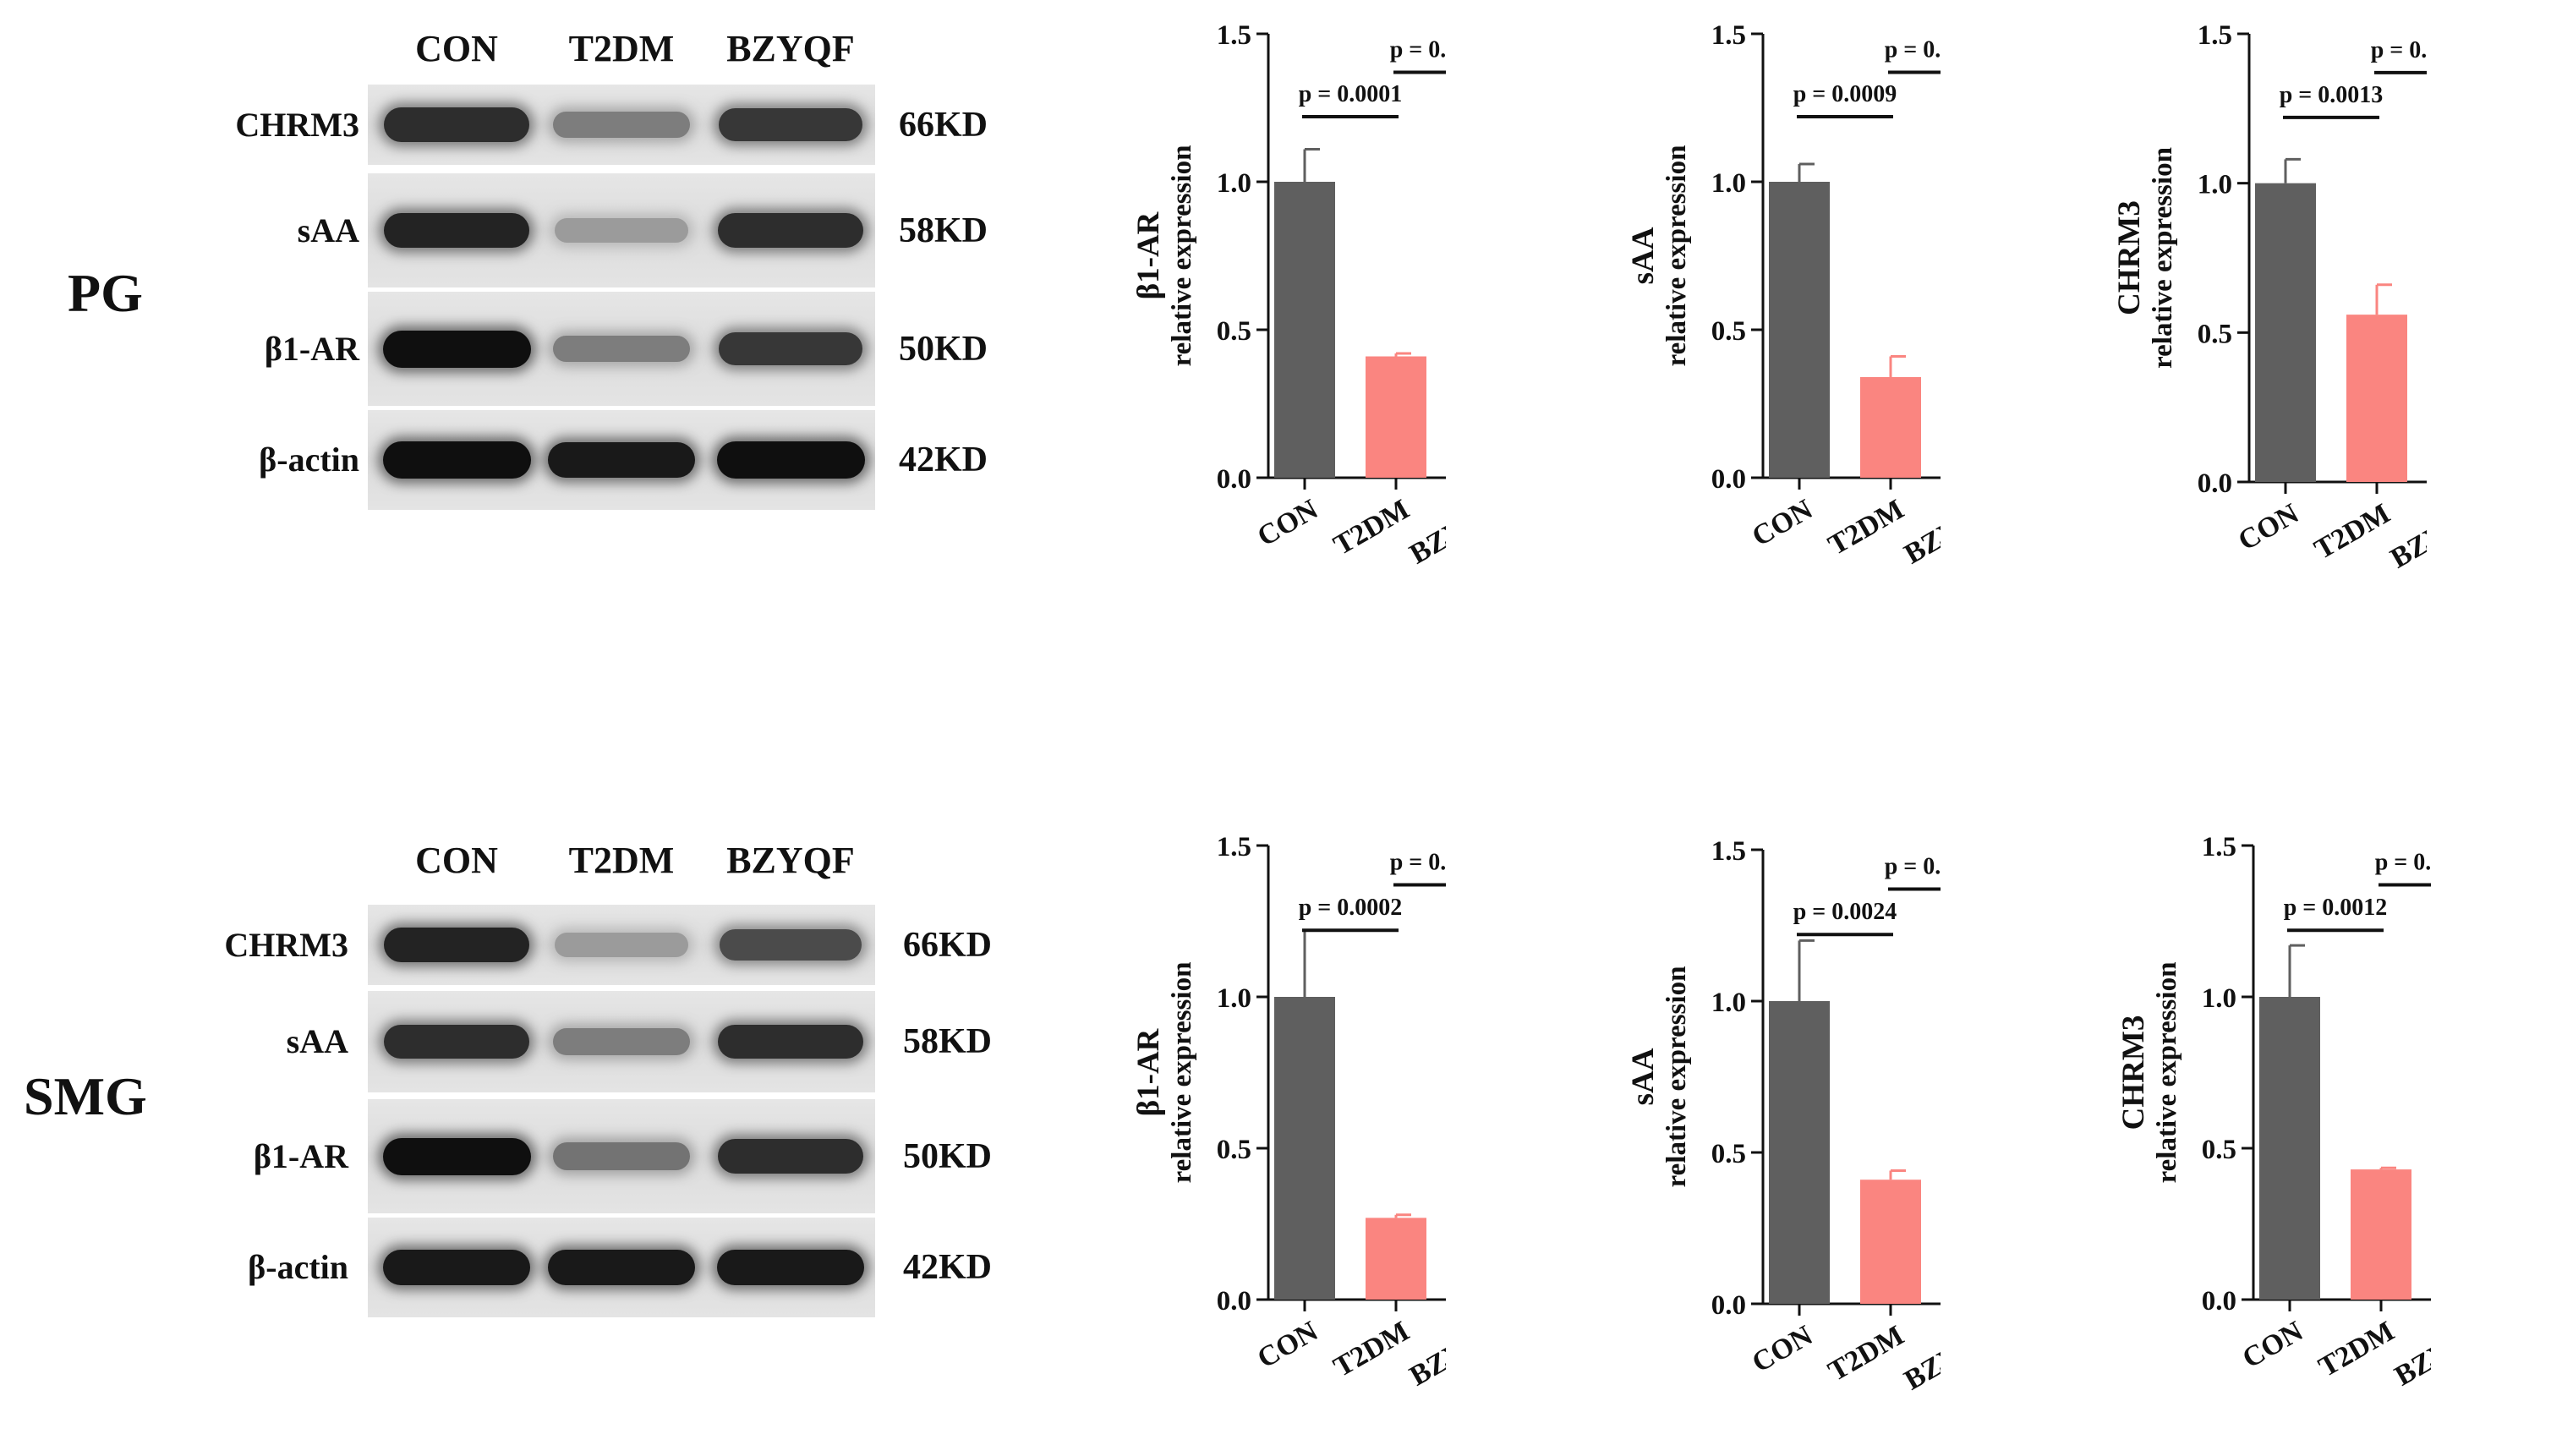  Describe the element at coordinates (790, 125) in the screenshot. I see `pg-band-chrm3-bzyqf` at that location.